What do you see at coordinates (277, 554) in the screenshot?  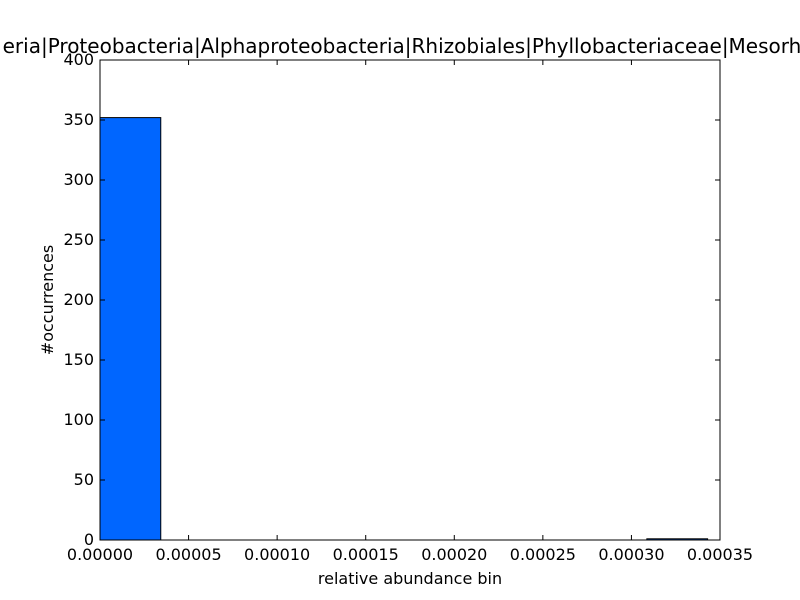 I see `x-tick-label: 0.00010` at bounding box center [277, 554].